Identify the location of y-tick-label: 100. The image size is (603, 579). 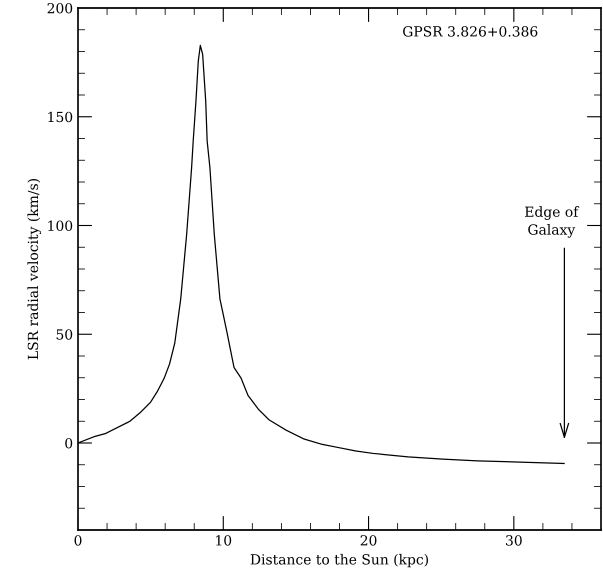
(60, 225).